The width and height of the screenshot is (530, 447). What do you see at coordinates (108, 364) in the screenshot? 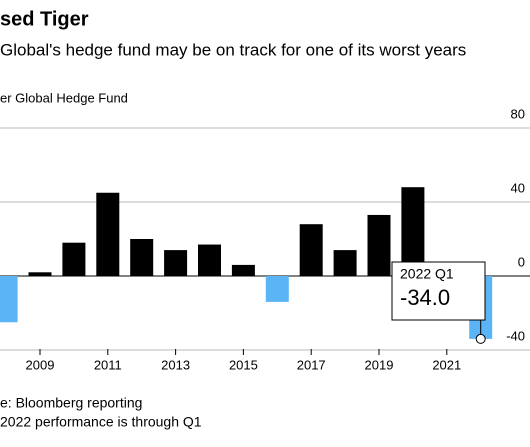
I see `x-tick-label: 2011` at bounding box center [108, 364].